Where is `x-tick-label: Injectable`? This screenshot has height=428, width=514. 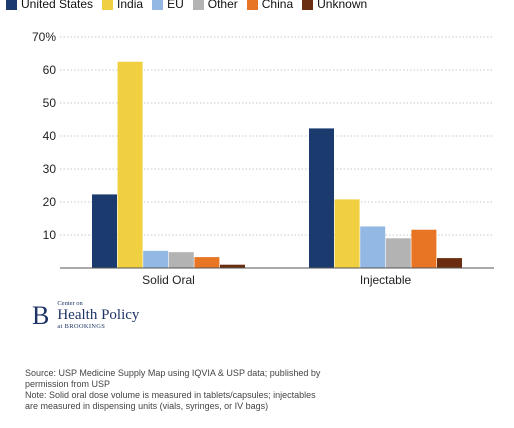 x-tick-label: Injectable is located at coordinates (386, 280).